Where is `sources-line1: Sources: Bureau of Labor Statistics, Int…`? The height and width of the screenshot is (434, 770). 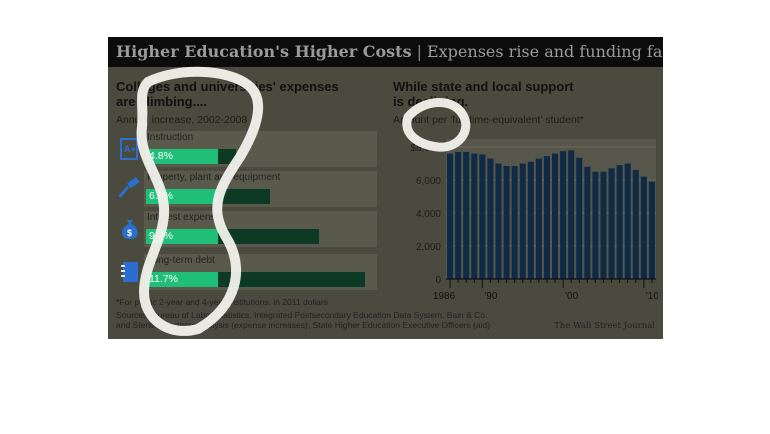 sources-line1: Sources: Bureau of Labor Statistics, Int… is located at coordinates (302, 315).